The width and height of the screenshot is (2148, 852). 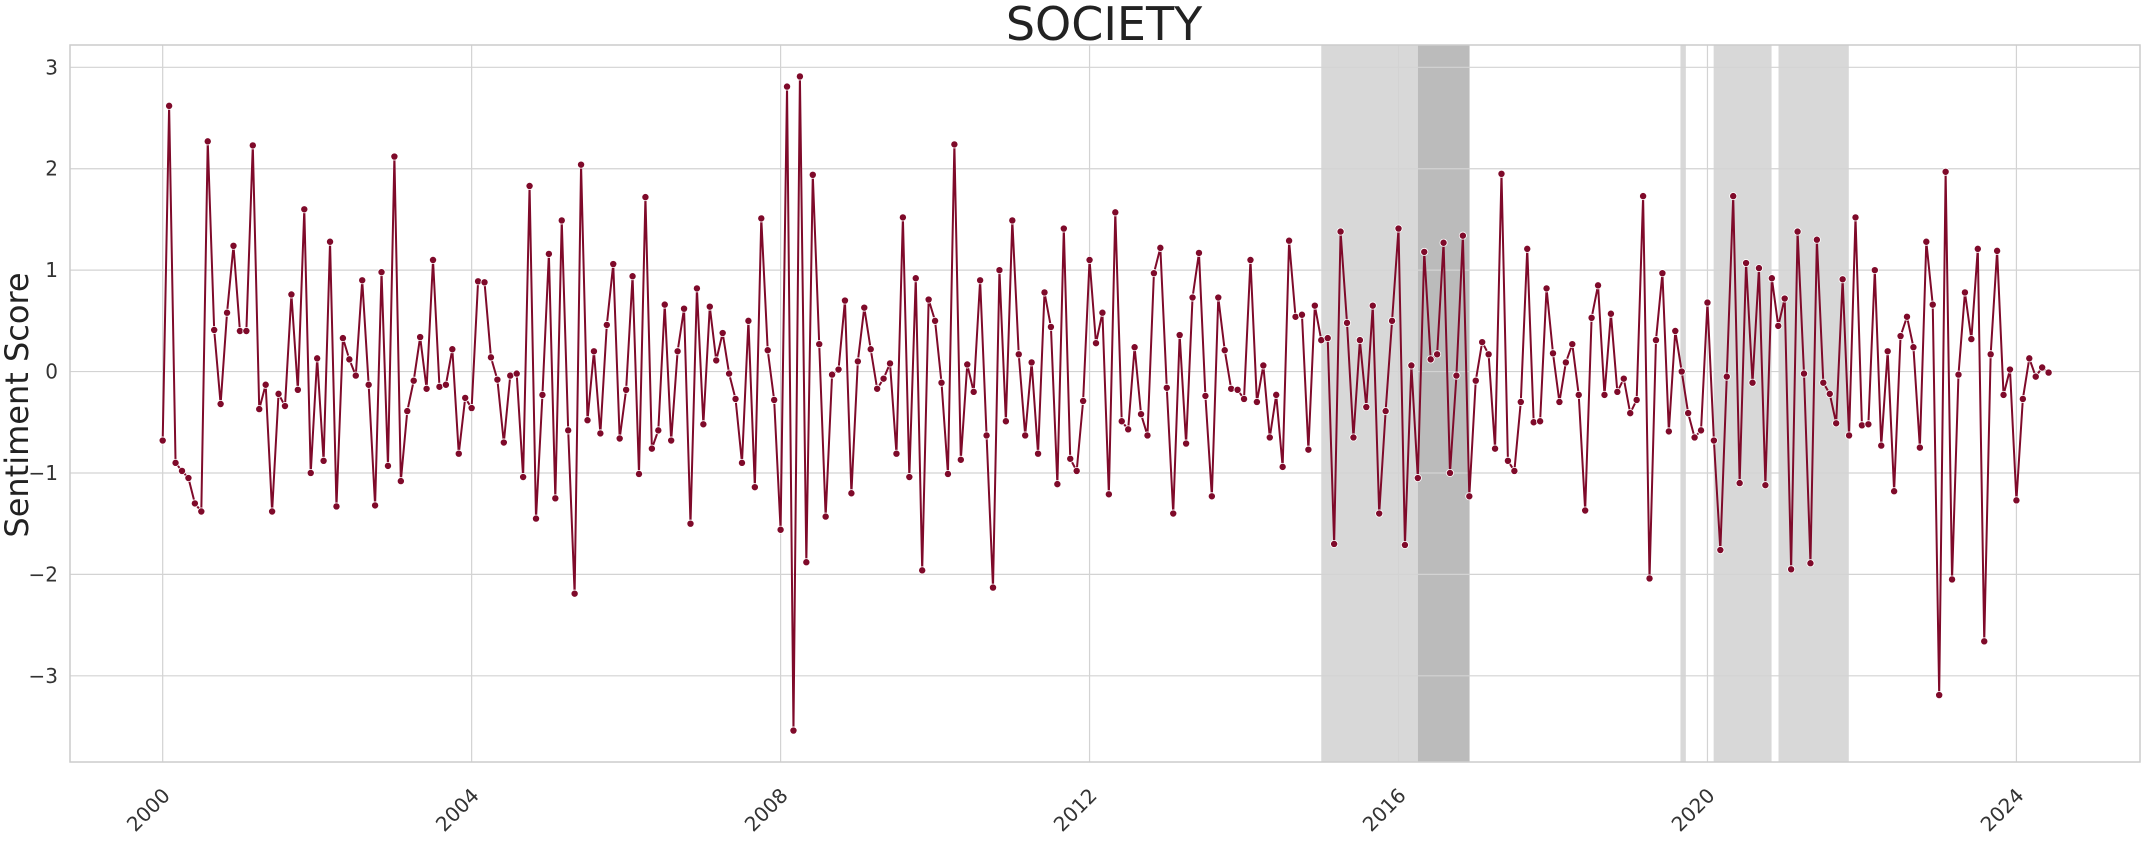 I want to click on x-tick-label: 2012, so click(x=1075, y=809).